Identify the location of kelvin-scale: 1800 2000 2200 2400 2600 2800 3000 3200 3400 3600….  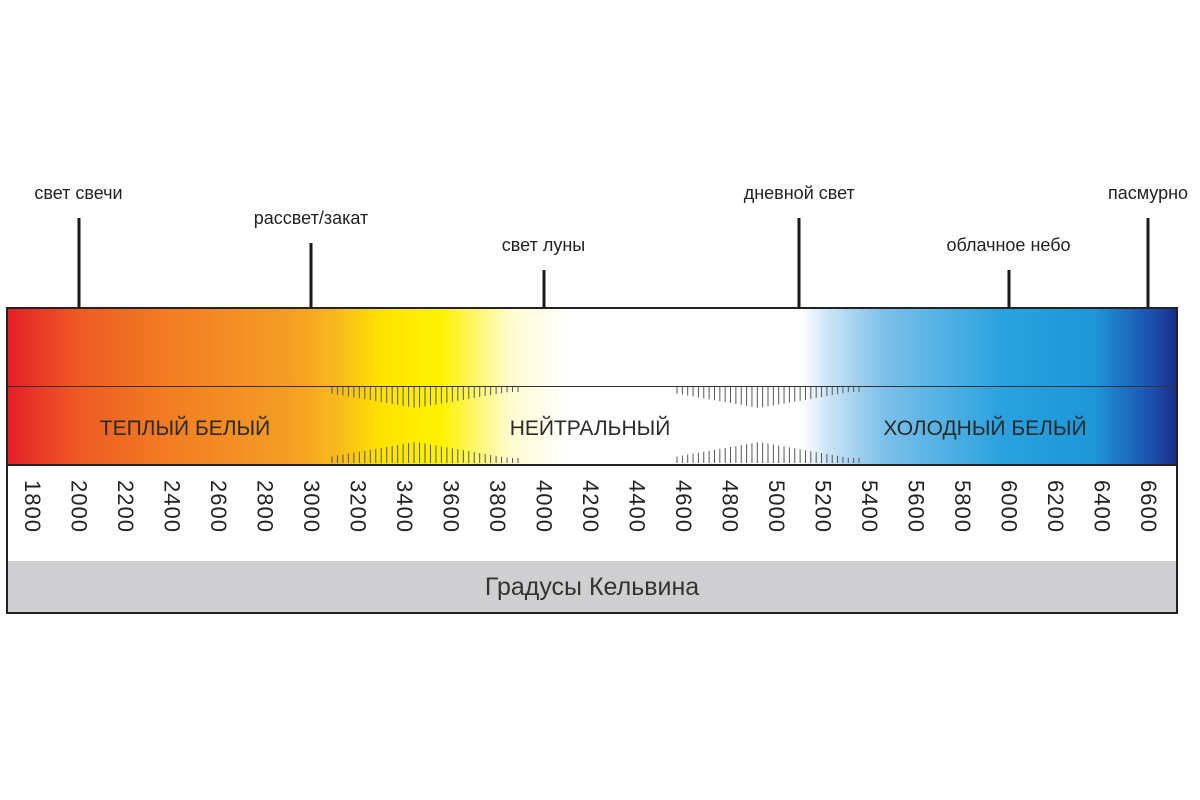
(592, 513).